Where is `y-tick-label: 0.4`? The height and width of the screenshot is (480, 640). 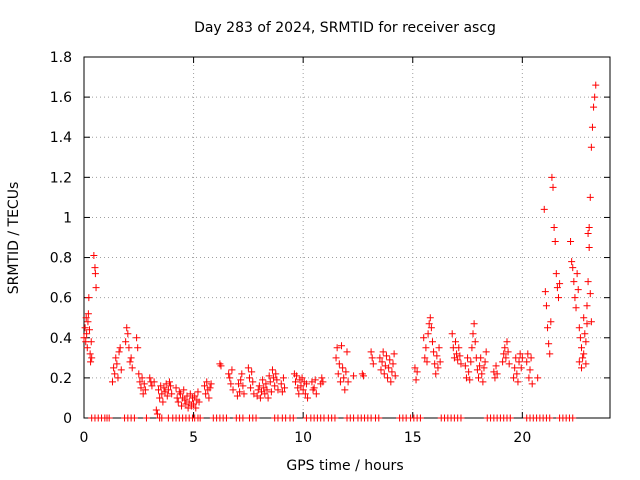
y-tick-label: 0.4 is located at coordinates (61, 339).